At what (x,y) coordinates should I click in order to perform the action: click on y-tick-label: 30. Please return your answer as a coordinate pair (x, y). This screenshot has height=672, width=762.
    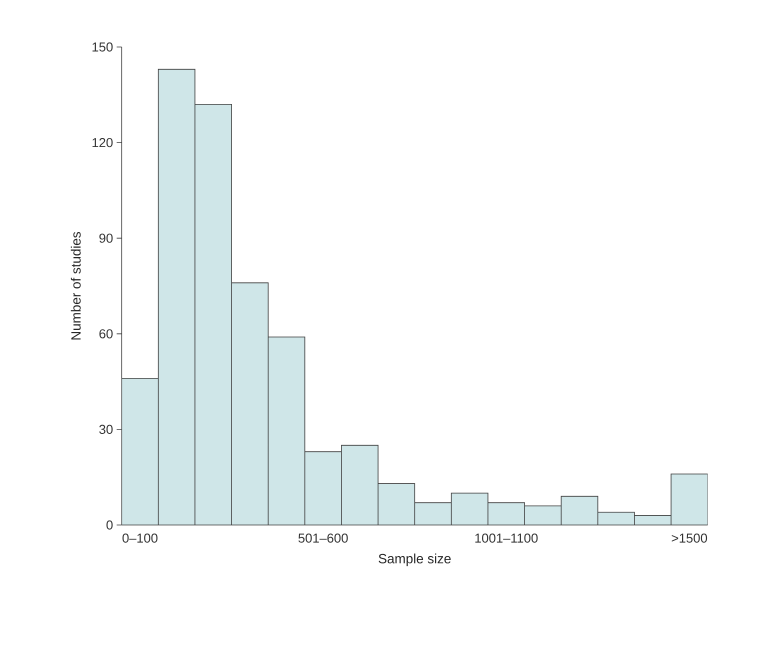
    Looking at the image, I should click on (106, 429).